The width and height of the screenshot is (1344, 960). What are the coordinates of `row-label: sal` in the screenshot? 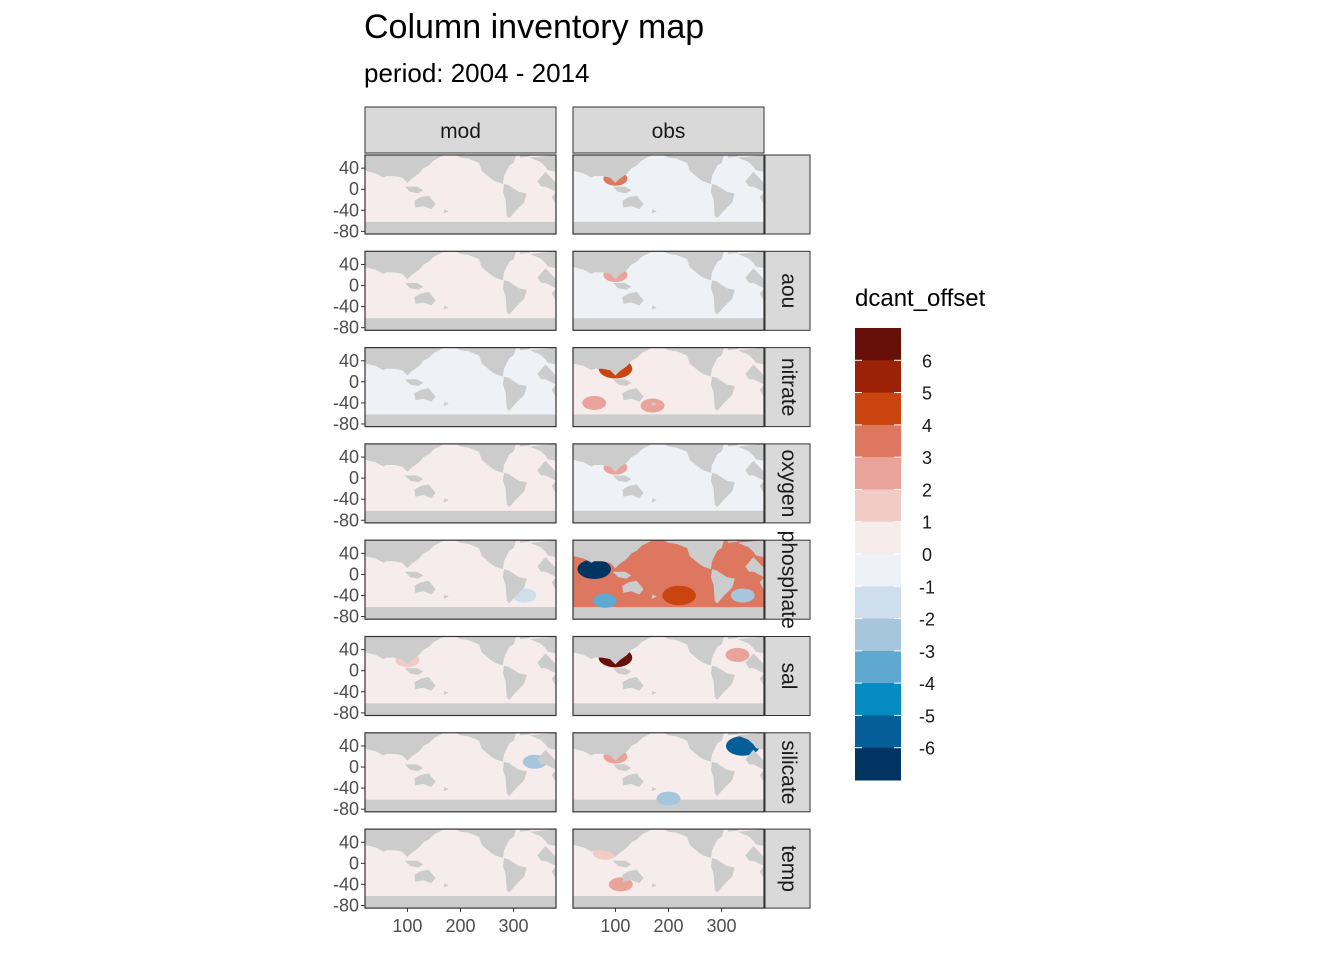 It's located at (788, 676).